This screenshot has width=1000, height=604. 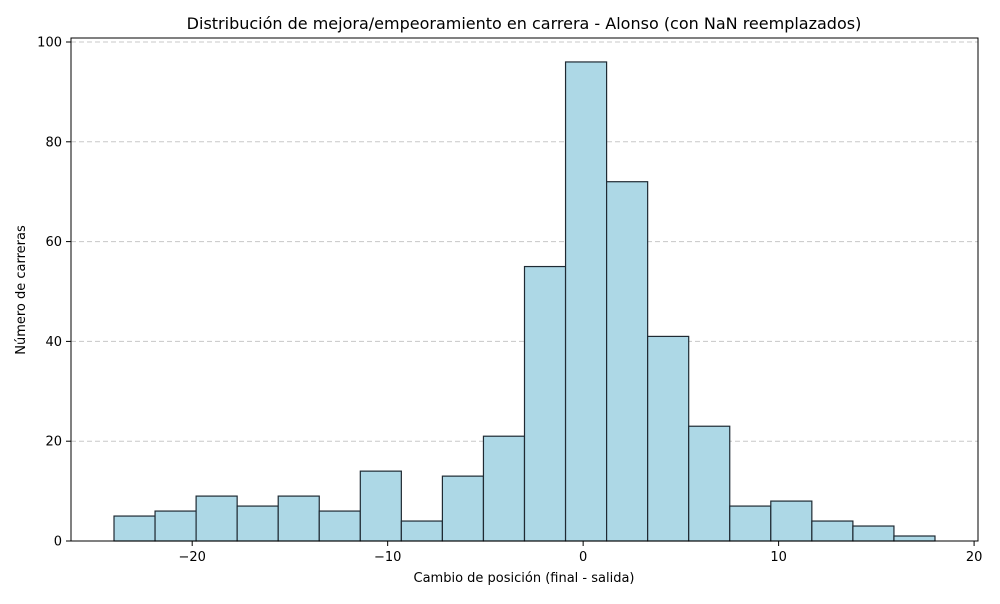 I want to click on y-axis-label: Número de carreras, so click(x=21, y=290).